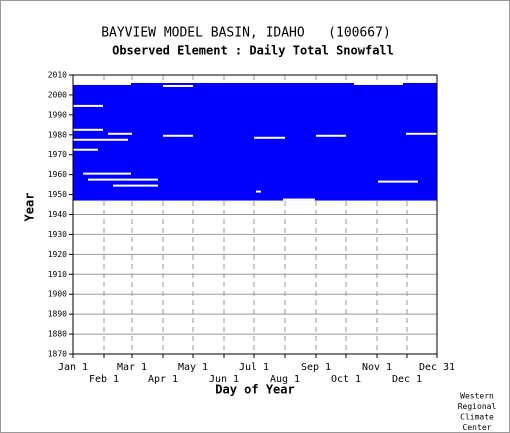 This screenshot has height=433, width=510. Describe the element at coordinates (253, 51) in the screenshot. I see `chart-subtitle: Observed Element : Daily Total Snowfall` at that location.